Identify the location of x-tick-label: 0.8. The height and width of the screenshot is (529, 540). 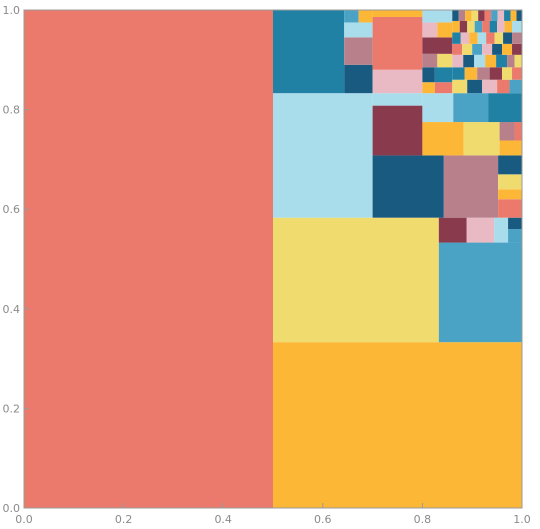
(423, 519).